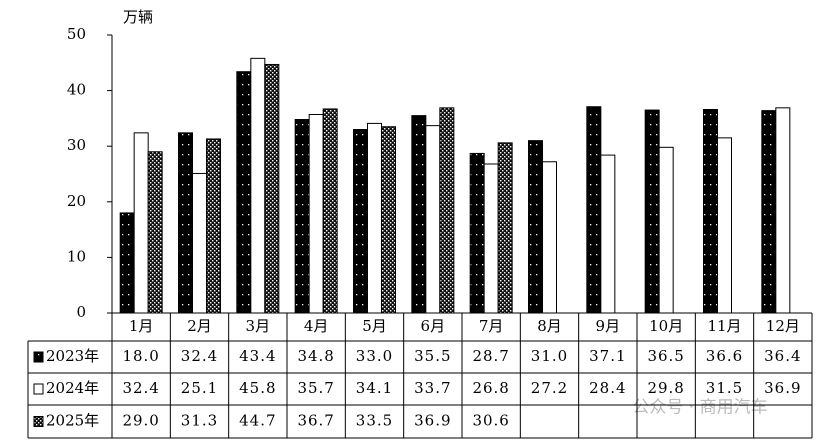 The image size is (828, 440). What do you see at coordinates (549, 388) in the screenshot?
I see `table-cell: 27.2` at bounding box center [549, 388].